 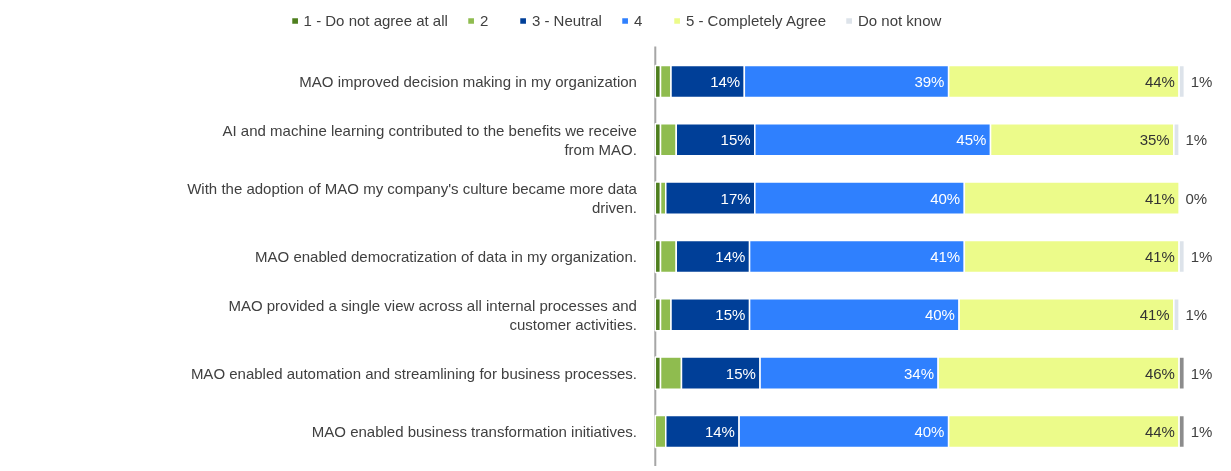 What do you see at coordinates (1196, 198) in the screenshot?
I see `data-label: 0%` at bounding box center [1196, 198].